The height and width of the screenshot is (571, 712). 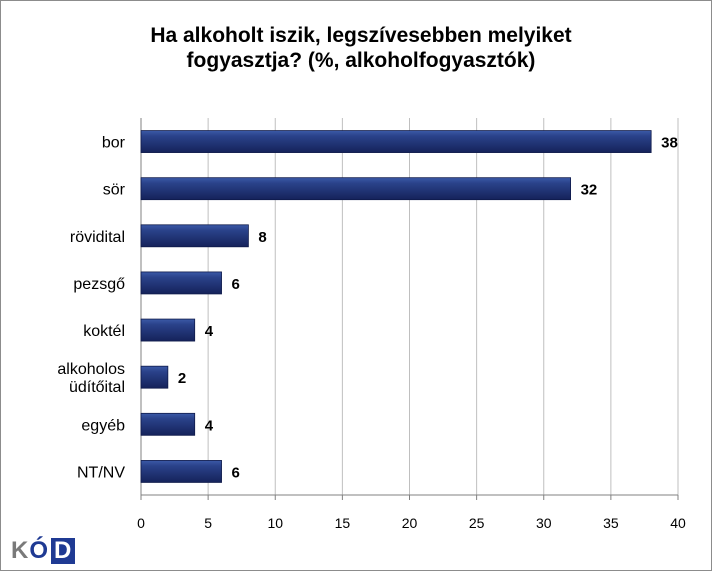 What do you see at coordinates (343, 523) in the screenshot?
I see `x-tick-label: 15` at bounding box center [343, 523].